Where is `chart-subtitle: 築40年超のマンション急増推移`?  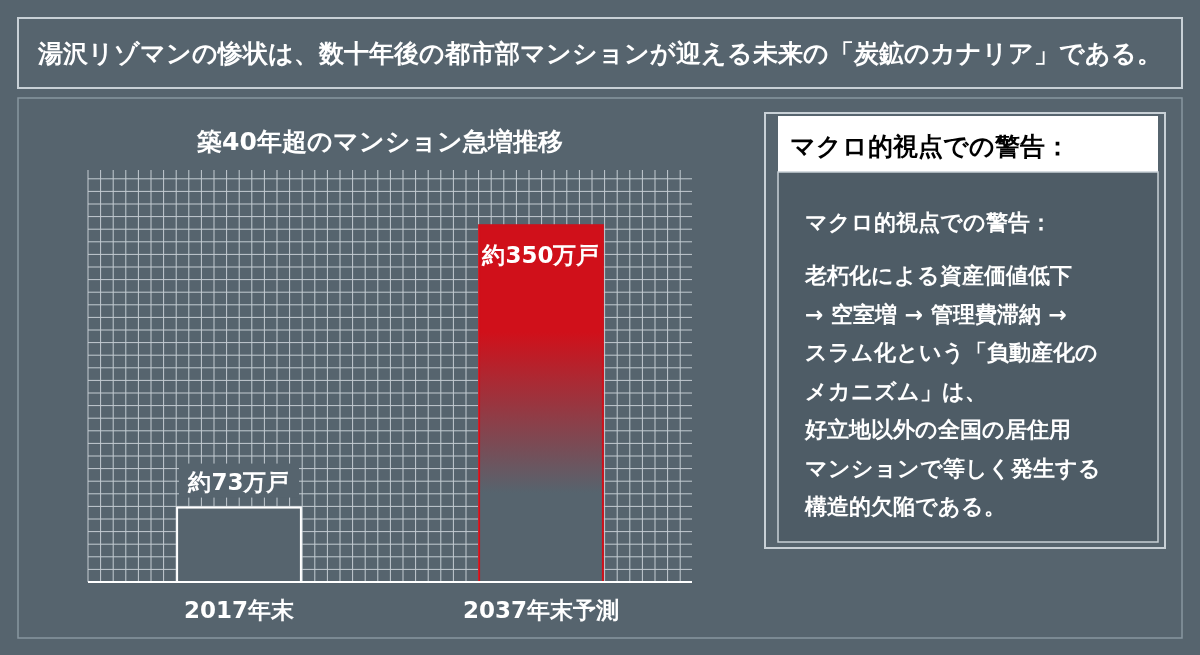 chart-subtitle: 築40年超のマンション急増推移 is located at coordinates (379, 141).